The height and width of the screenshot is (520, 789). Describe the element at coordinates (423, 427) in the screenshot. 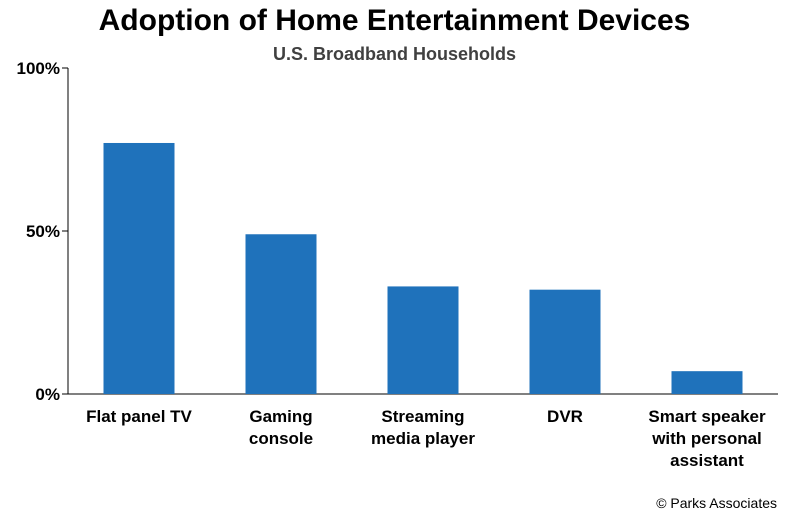

I see `x-tick-label: Streaming media player` at that location.